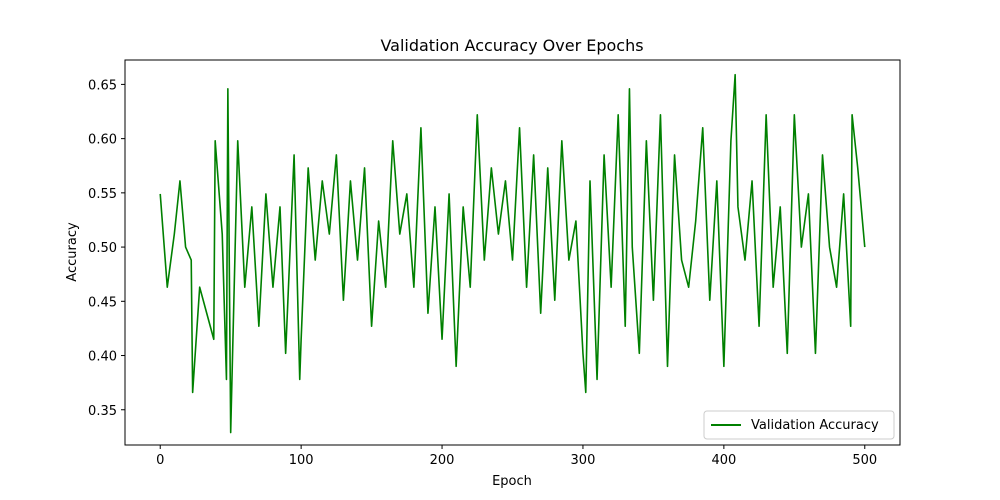 This screenshot has width=1000, height=500. What do you see at coordinates (723, 460) in the screenshot?
I see `x-tick-label: 400` at bounding box center [723, 460].